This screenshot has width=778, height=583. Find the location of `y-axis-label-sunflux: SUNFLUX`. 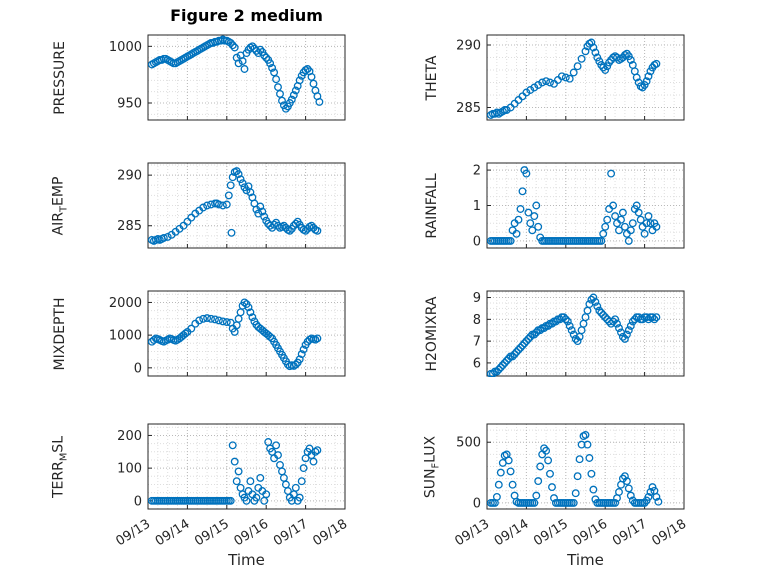

y-axis-label-sunflux: SUNFLUX is located at coordinates (431, 466).